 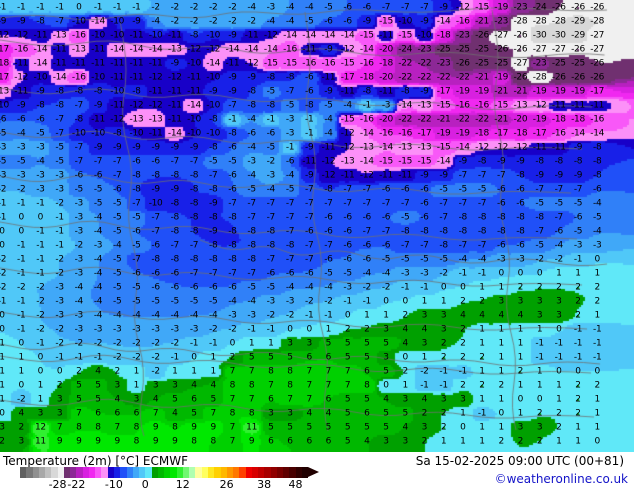 I want to click on colorbar-tick-label: -10, so click(x=113, y=484).